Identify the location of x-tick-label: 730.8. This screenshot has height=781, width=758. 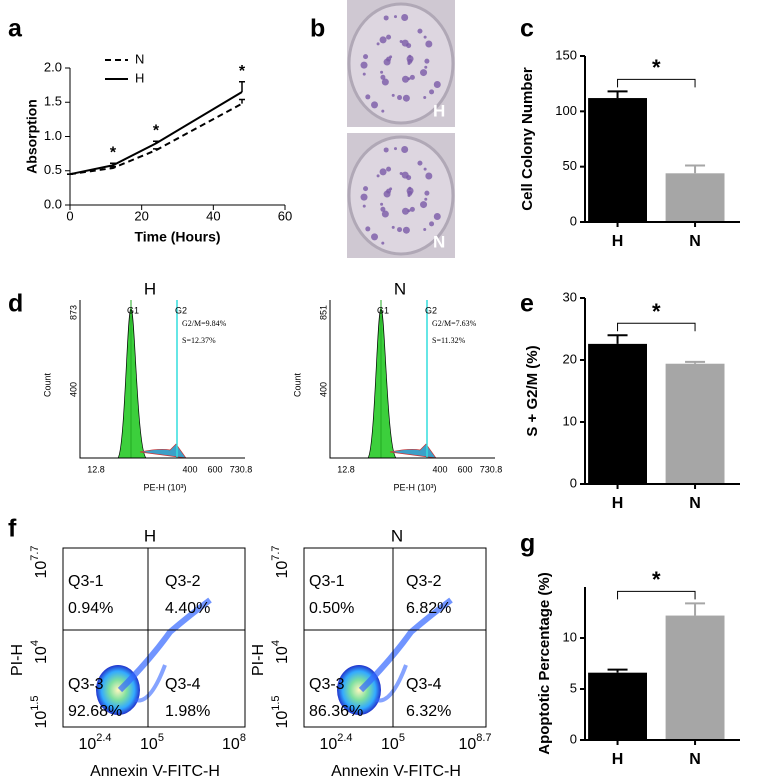
(491, 469).